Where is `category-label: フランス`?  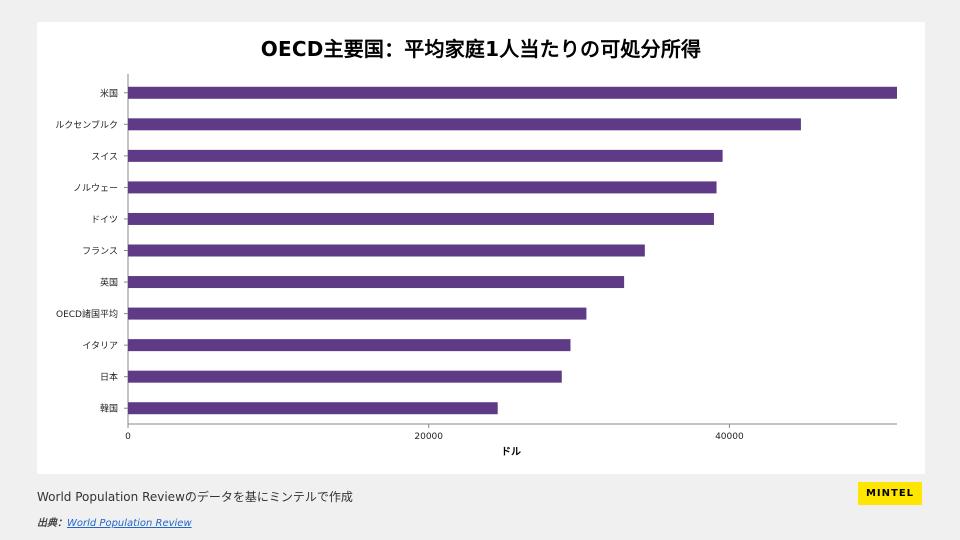 category-label: フランス is located at coordinates (100, 251).